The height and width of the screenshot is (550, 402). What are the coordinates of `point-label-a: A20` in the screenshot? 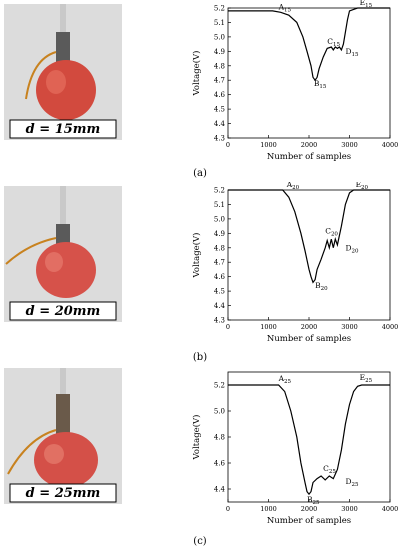 It's located at (293, 186).